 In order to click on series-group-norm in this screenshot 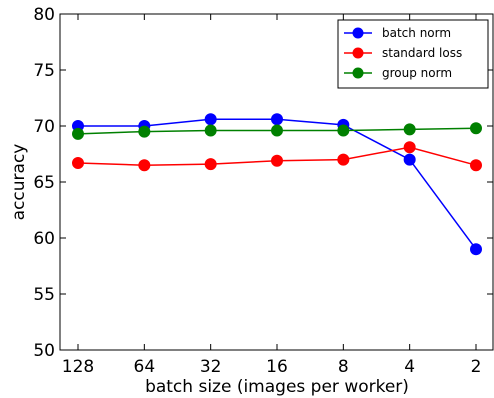, I will do `click(277, 131)`.